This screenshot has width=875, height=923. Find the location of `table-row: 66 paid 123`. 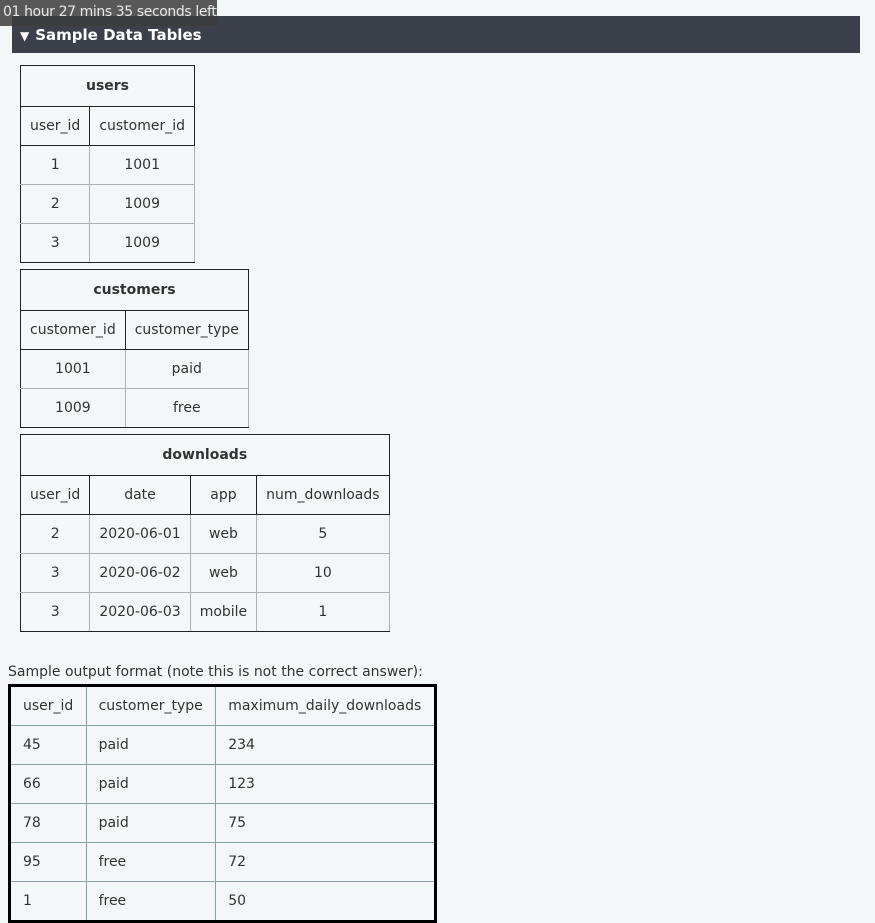

table-row: 66 paid 123 is located at coordinates (222, 784).